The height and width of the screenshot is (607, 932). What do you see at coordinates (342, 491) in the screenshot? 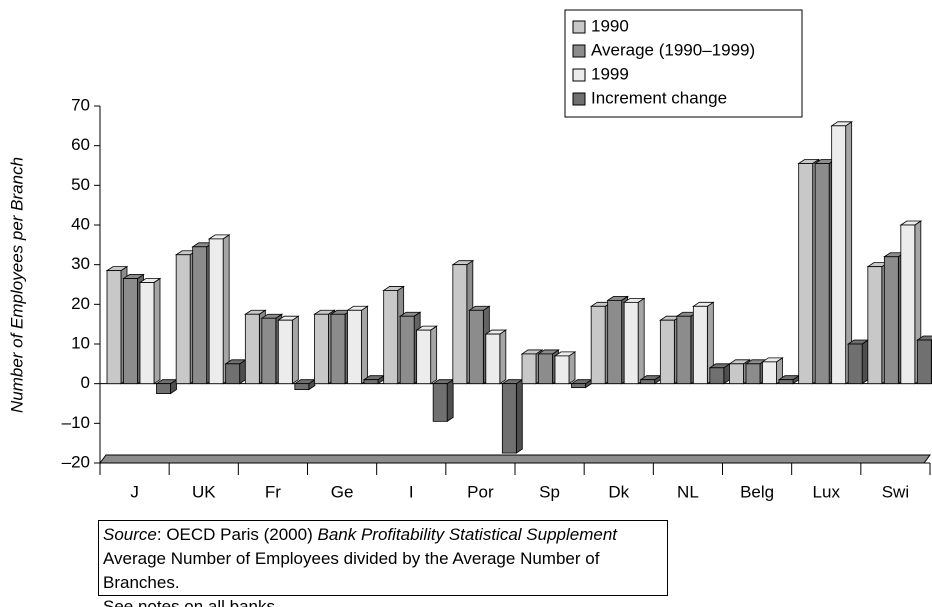
I see `x-tick-label: Ge` at bounding box center [342, 491].